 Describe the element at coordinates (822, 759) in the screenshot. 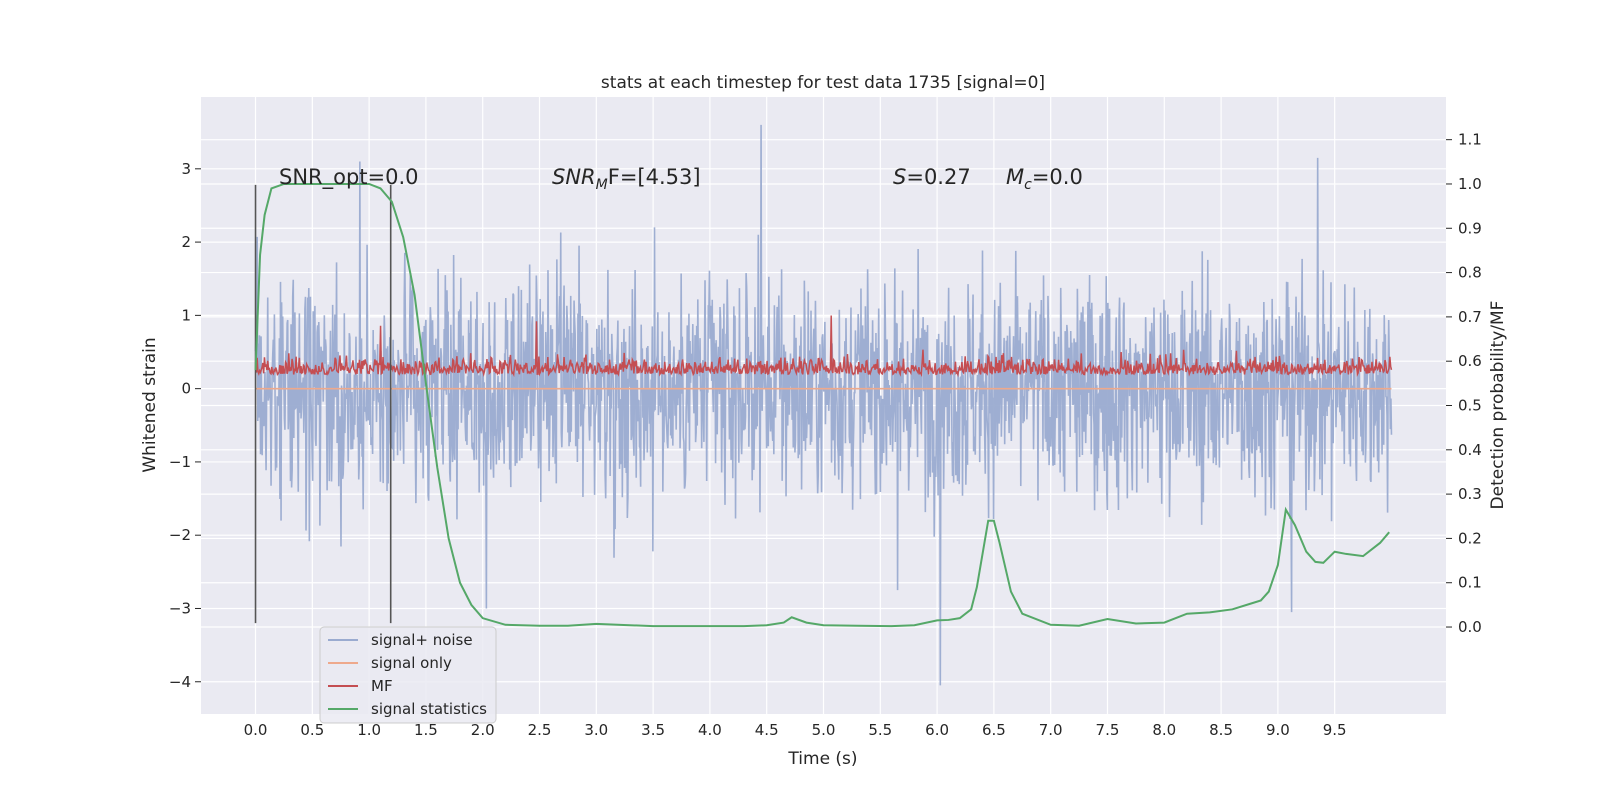

I see `x-axis-label: Time (s)` at that location.